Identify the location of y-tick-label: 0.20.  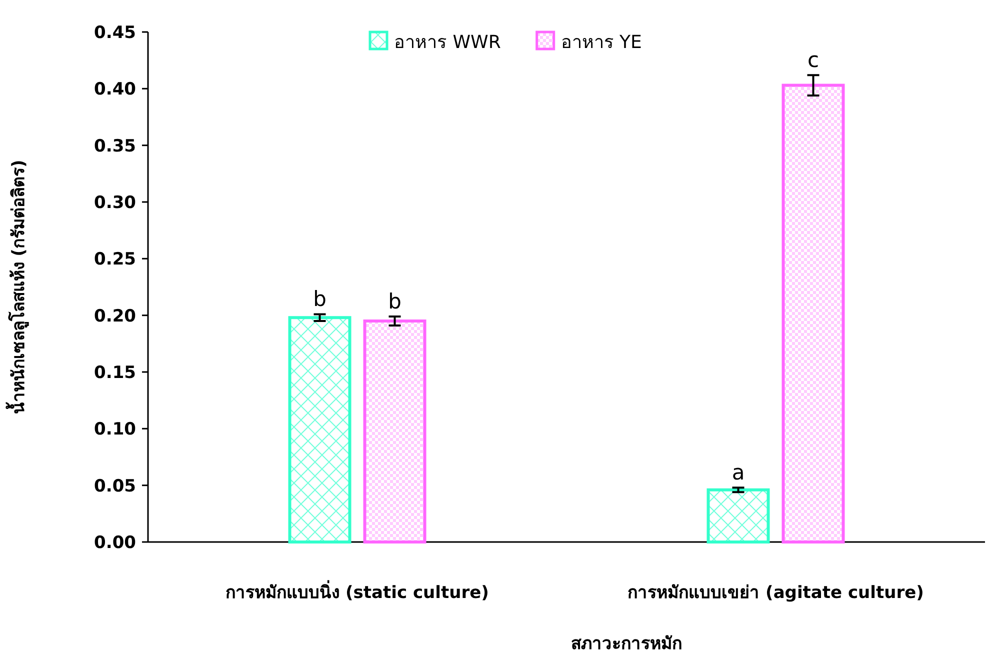
(115, 316).